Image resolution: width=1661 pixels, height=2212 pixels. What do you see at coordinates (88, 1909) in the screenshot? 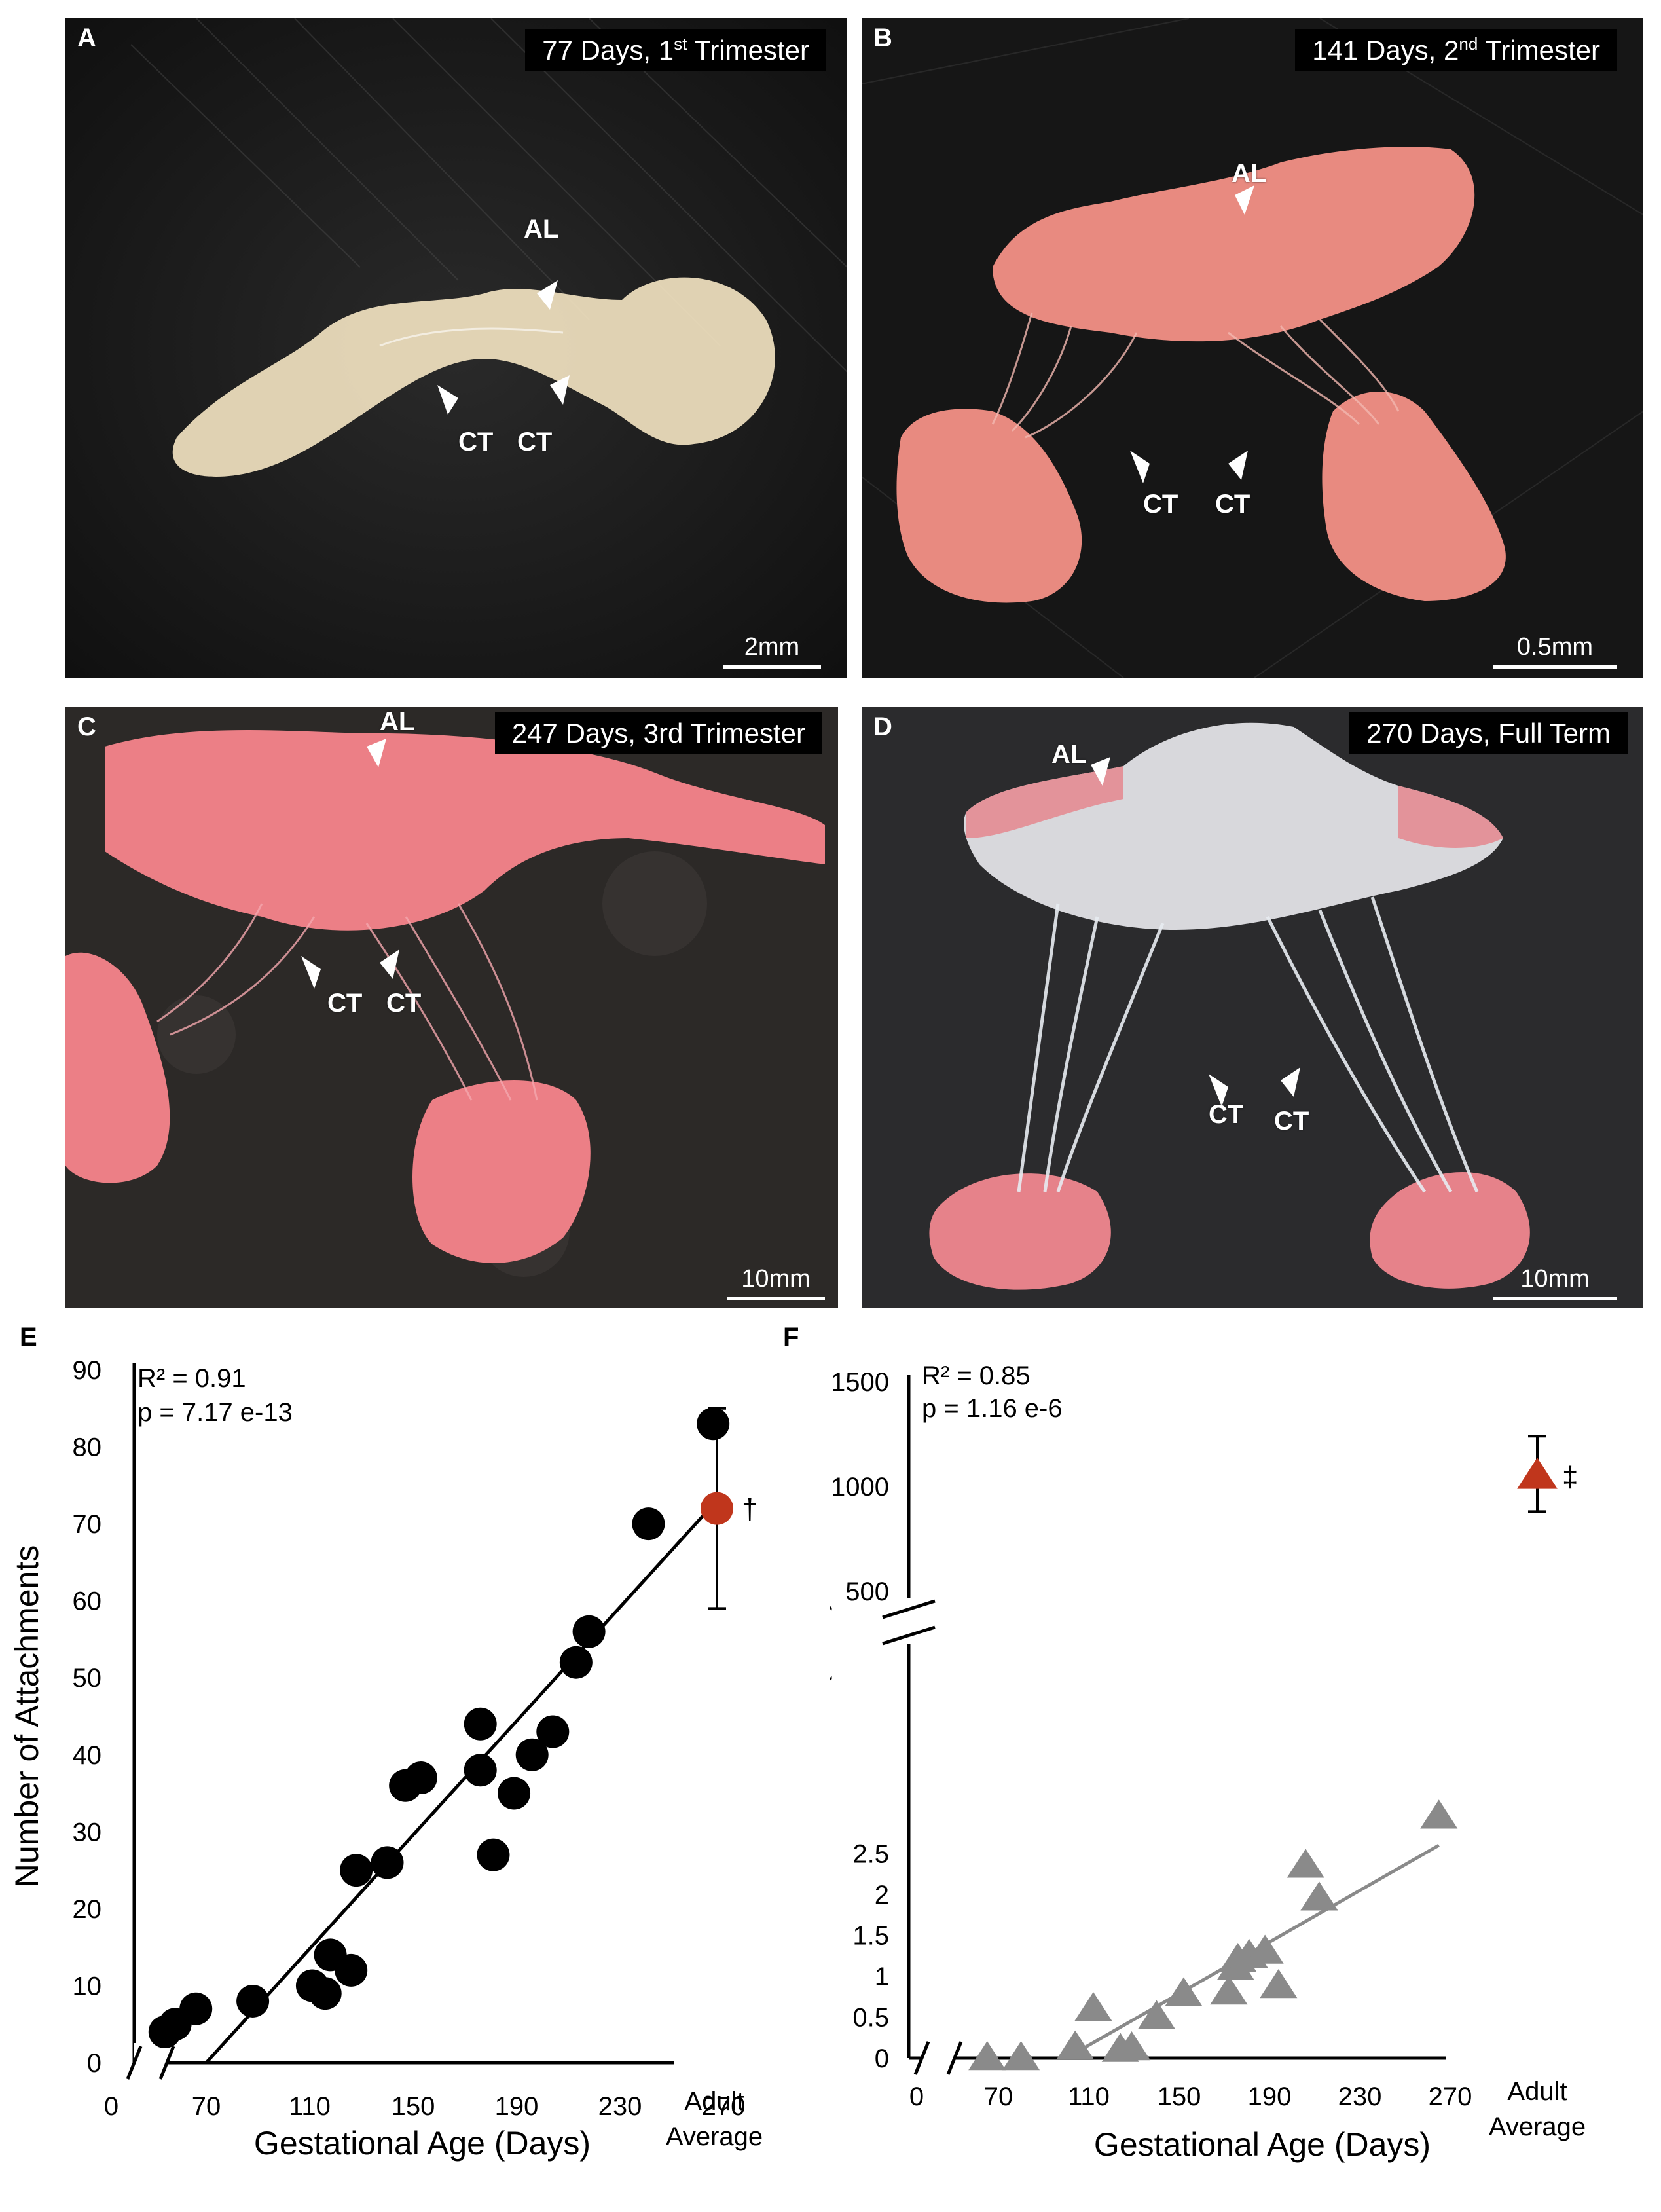
I see `y-tick-label: 20` at bounding box center [88, 1909].